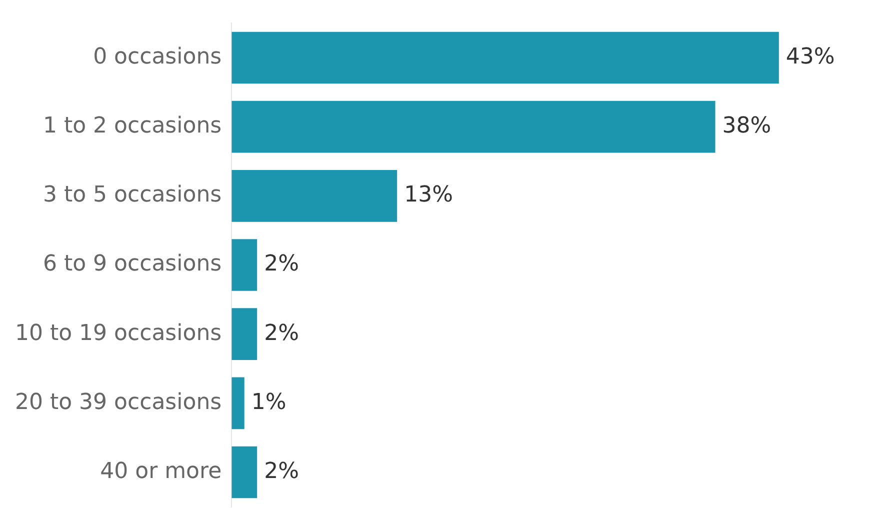  Describe the element at coordinates (118, 402) in the screenshot. I see `y-tick-label: 20 to 39 occasions` at that location.